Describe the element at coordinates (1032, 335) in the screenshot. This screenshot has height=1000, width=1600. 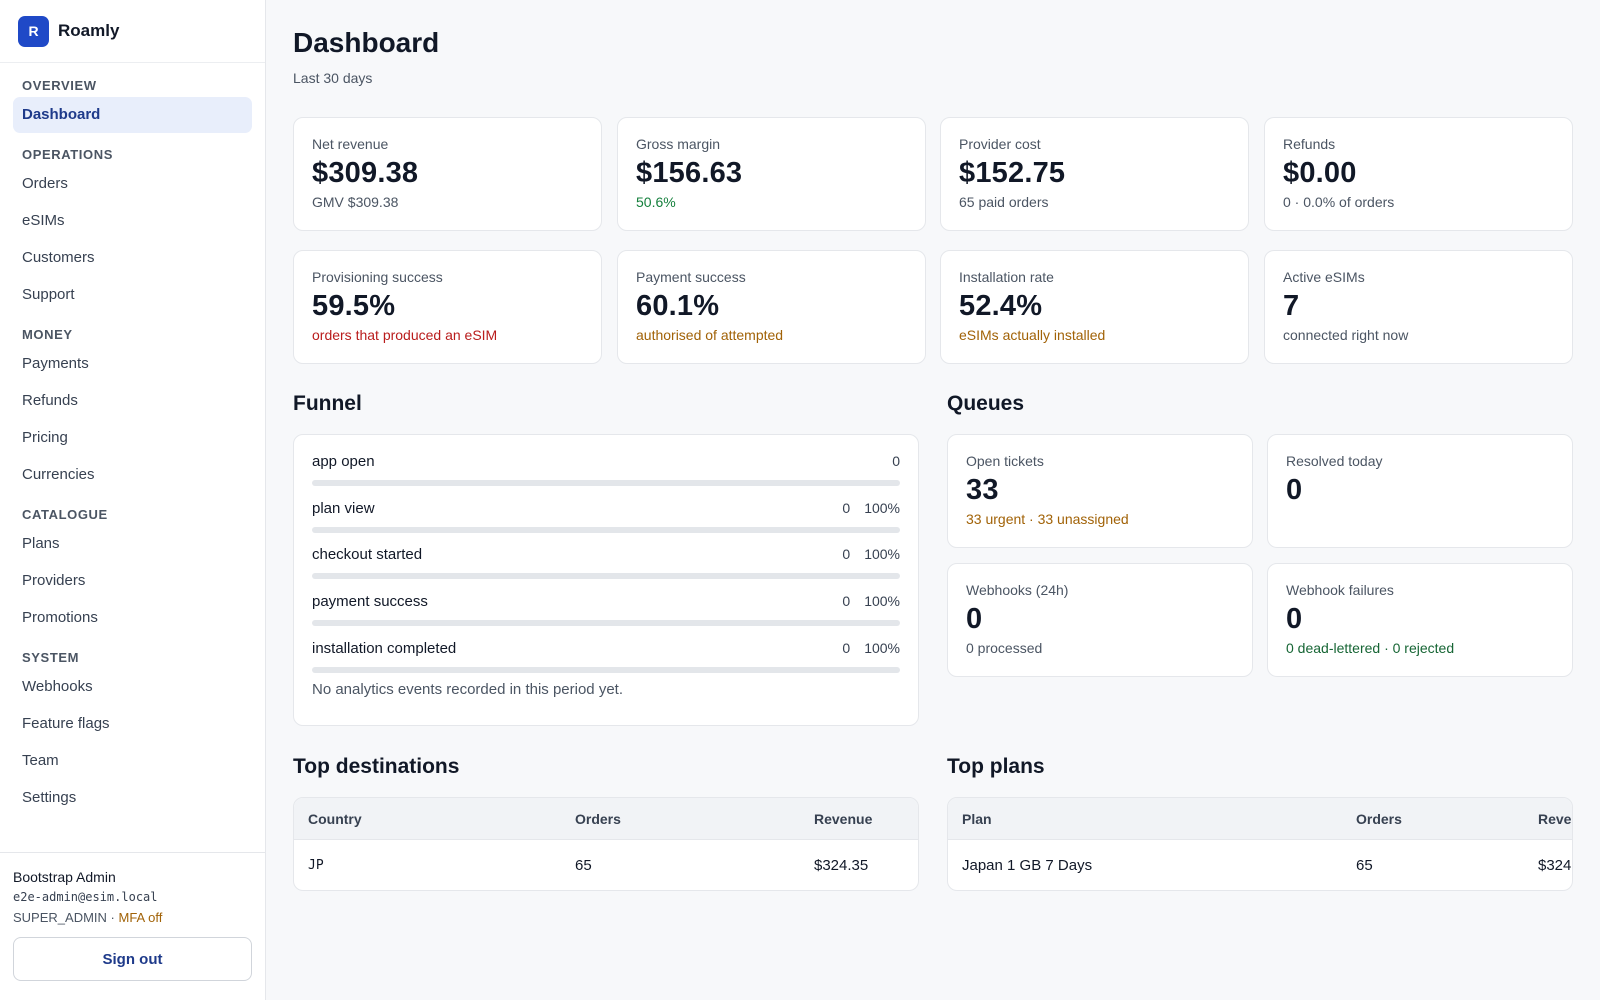
I see `kpi-sub: eSIMs actually installed` at that location.